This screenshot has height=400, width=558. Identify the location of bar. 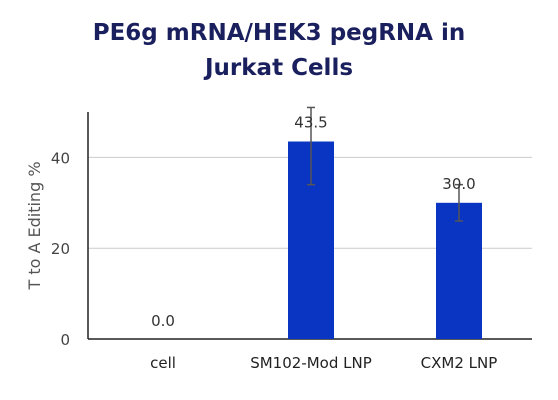
(459, 270).